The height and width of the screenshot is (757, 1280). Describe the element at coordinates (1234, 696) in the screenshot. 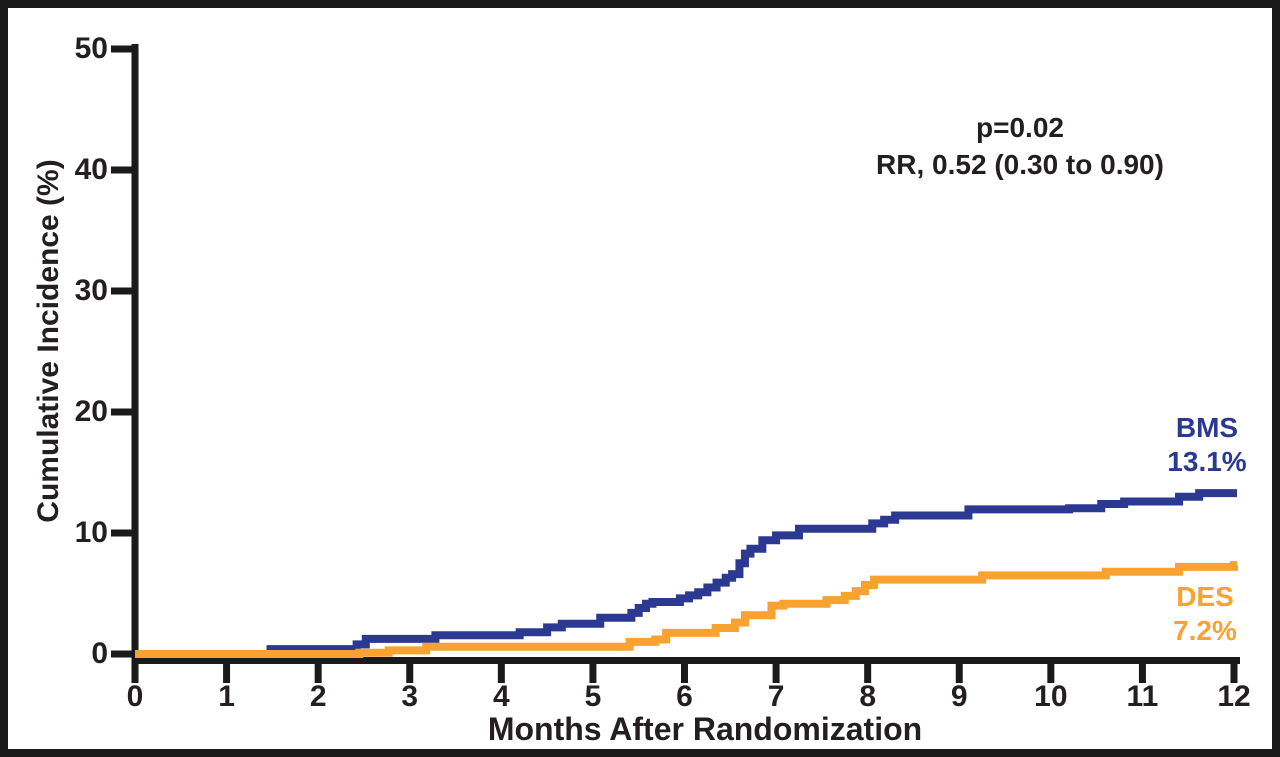

I see `x-tick-label: 12` at that location.